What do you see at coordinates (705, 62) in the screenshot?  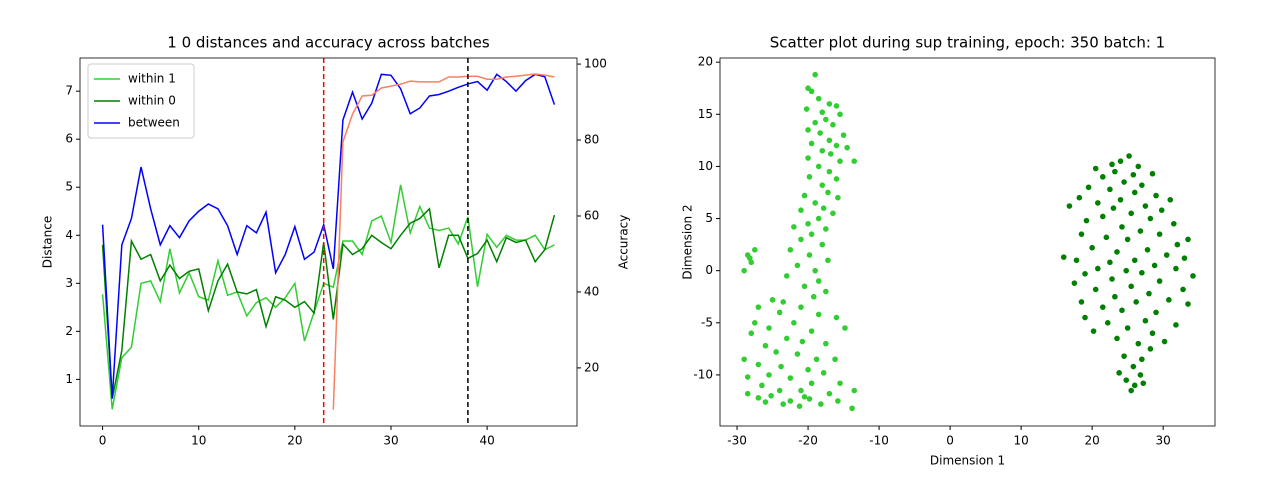 I see `y-tick-label: 20` at bounding box center [705, 62].